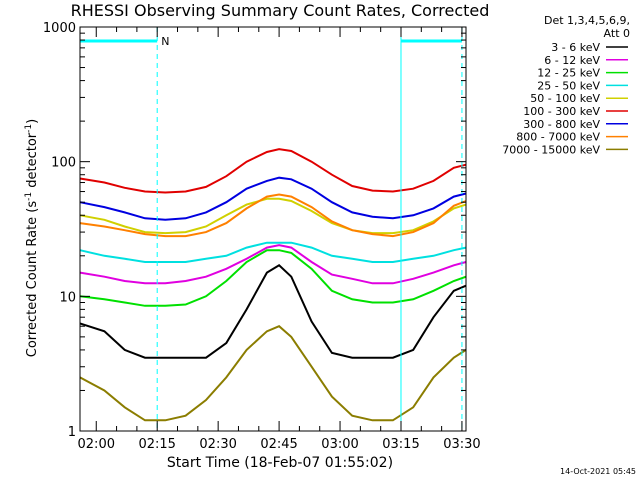 This screenshot has width=640, height=480. Describe the element at coordinates (400, 444) in the screenshot. I see `x-tick-label: 03:15` at that location.